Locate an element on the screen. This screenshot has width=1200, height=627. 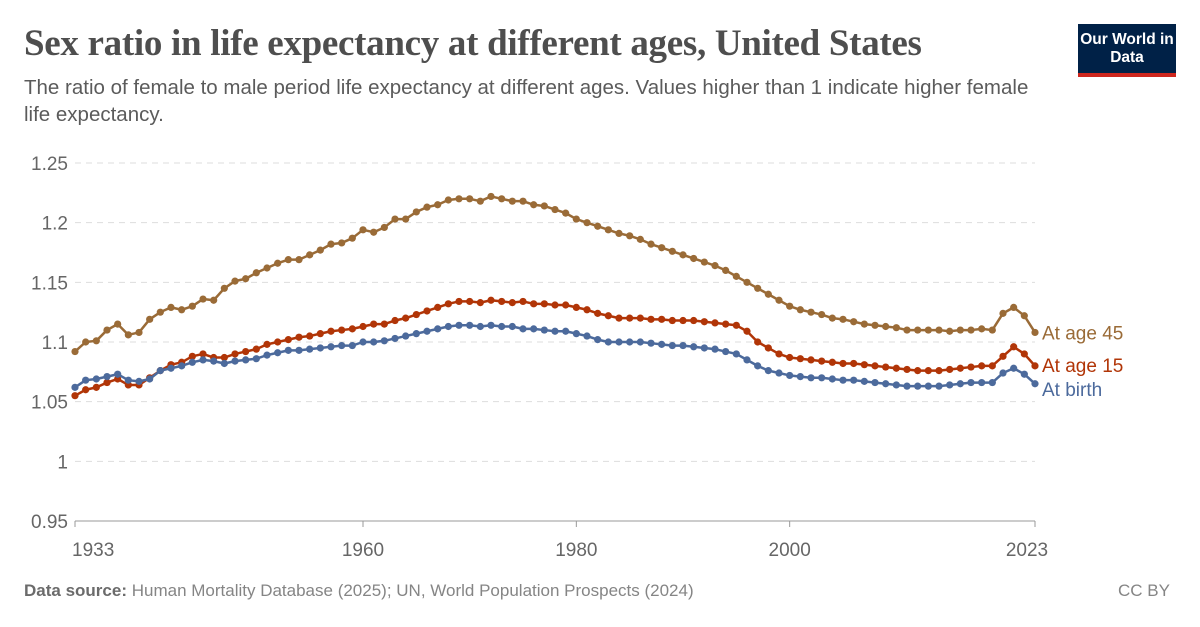
series-line is located at coordinates (555, 347).